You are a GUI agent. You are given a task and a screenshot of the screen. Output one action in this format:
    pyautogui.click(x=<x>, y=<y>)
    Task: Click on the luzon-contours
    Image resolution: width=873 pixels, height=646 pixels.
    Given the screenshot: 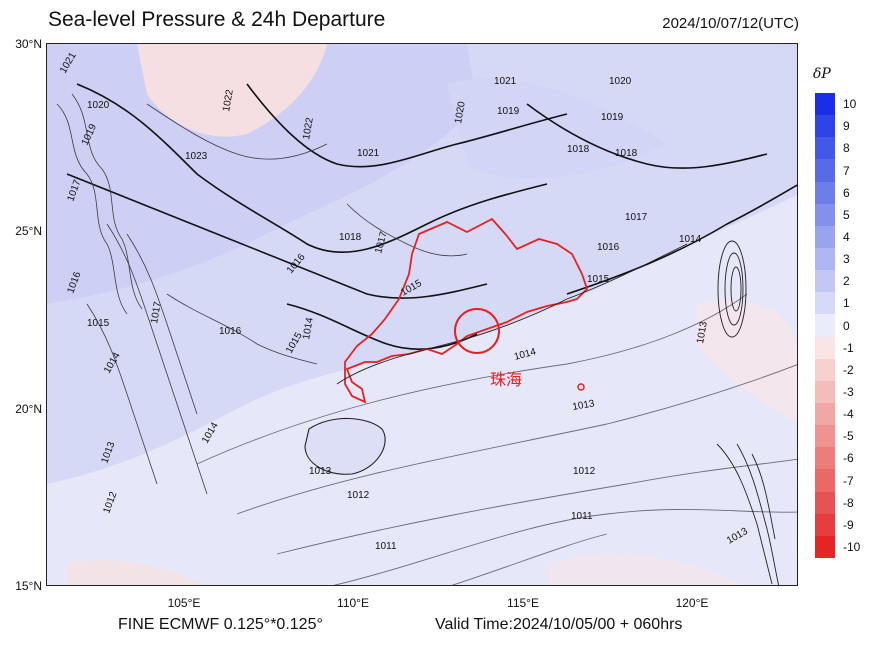 What is the action you would take?
    pyautogui.click(x=748, y=514)
    